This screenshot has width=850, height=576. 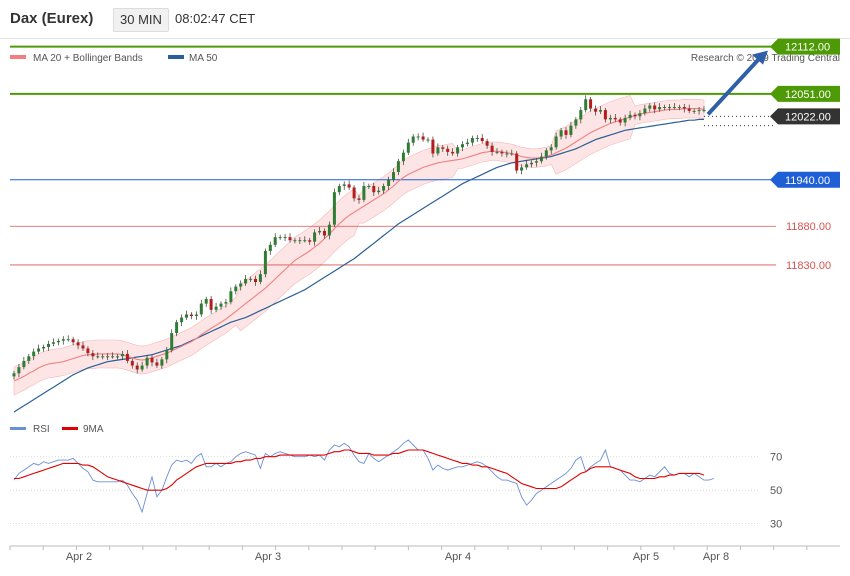 What do you see at coordinates (458, 557) in the screenshot?
I see `x-tick-label: Apr 4` at bounding box center [458, 557].